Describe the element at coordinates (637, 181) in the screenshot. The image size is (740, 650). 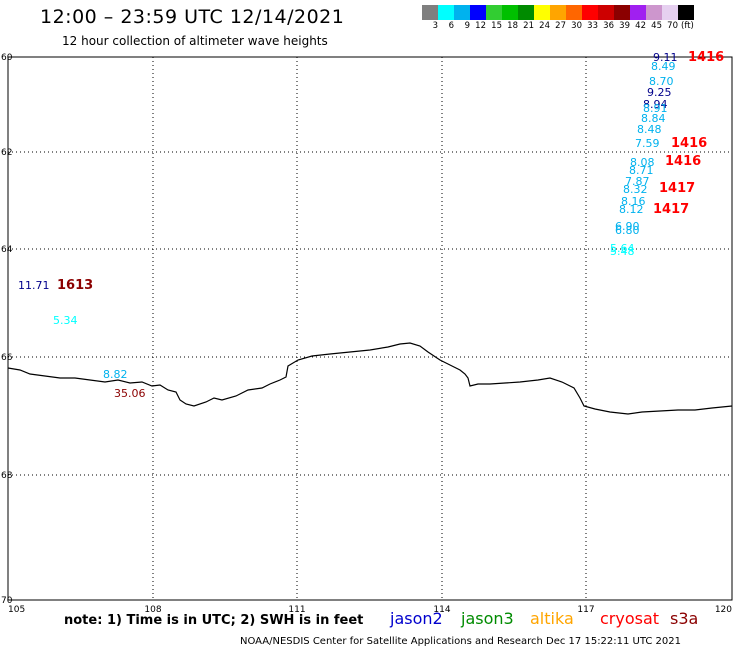
I see `wave-height-label: 7.87` at that location.